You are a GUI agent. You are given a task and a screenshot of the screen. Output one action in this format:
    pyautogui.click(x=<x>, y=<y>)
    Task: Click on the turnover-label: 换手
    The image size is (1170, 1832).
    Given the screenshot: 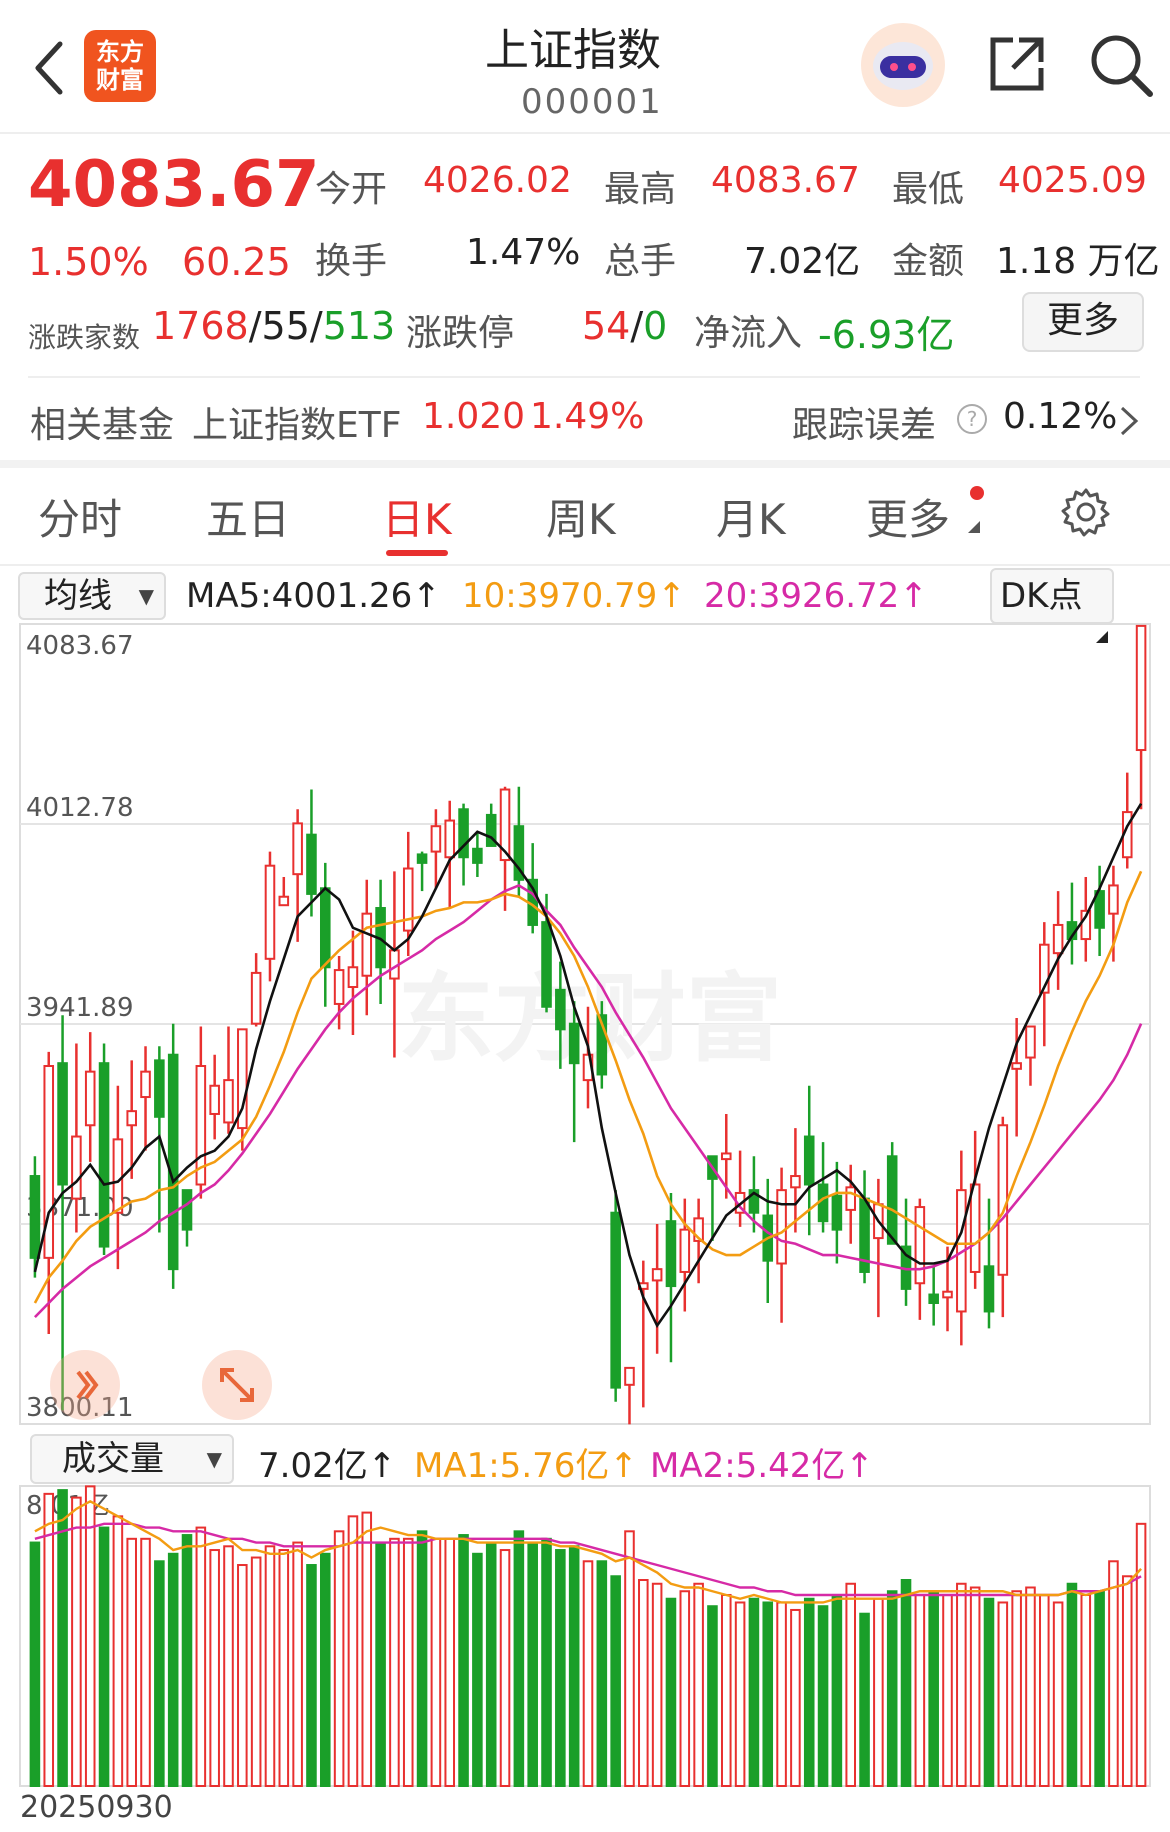 What is the action you would take?
    pyautogui.click(x=351, y=261)
    